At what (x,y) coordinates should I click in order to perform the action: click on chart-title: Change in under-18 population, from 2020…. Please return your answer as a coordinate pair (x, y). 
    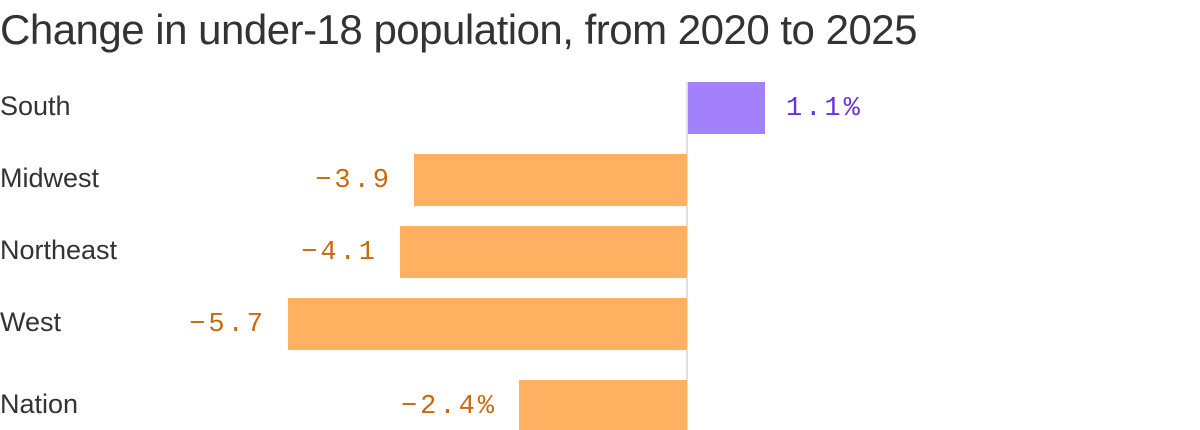
    Looking at the image, I should click on (459, 29).